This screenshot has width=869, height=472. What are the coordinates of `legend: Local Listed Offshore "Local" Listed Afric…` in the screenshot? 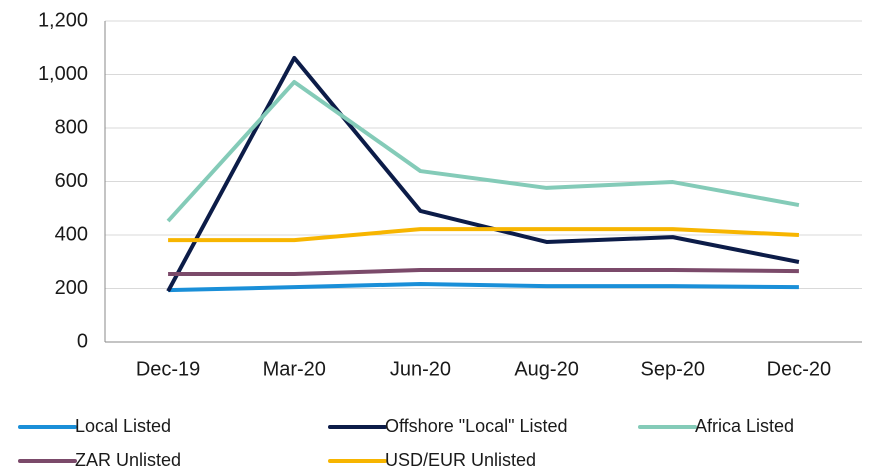 It's located at (406, 443).